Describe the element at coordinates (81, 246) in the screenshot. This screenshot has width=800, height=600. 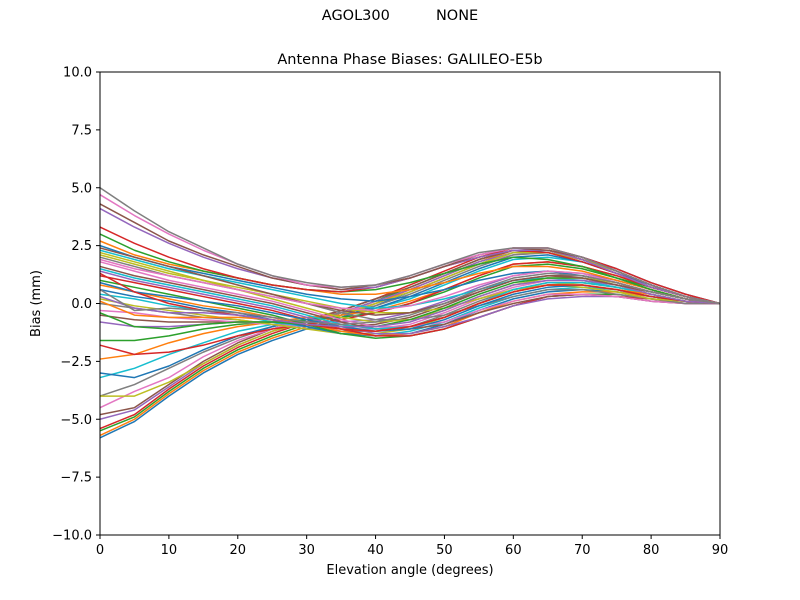
I see `y-tick-label: 2.5` at that location.